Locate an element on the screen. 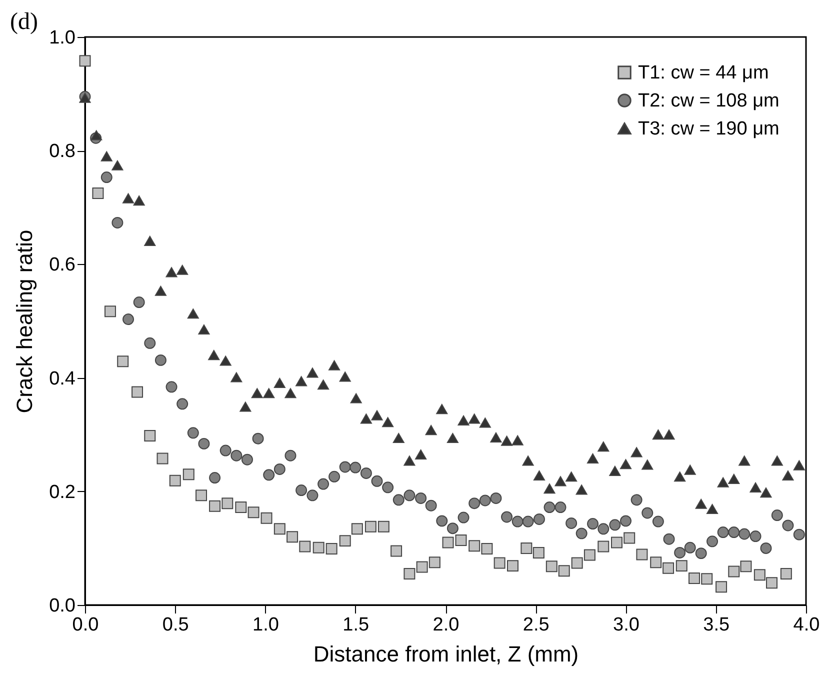  chart-title: (d) is located at coordinates (24, 22).